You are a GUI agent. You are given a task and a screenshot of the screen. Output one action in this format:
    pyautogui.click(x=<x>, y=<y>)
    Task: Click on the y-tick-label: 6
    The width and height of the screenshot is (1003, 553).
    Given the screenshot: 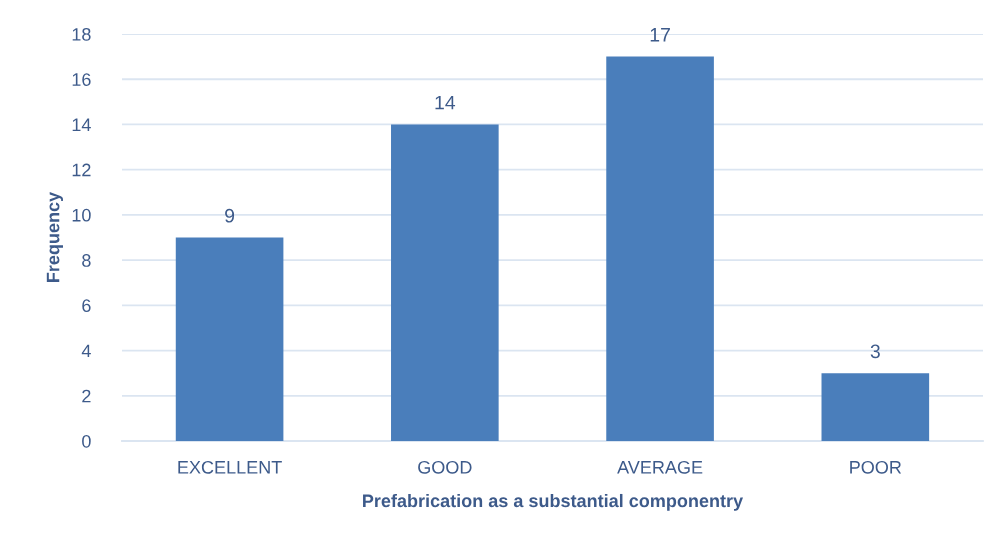 What is the action you would take?
    pyautogui.click(x=86, y=306)
    